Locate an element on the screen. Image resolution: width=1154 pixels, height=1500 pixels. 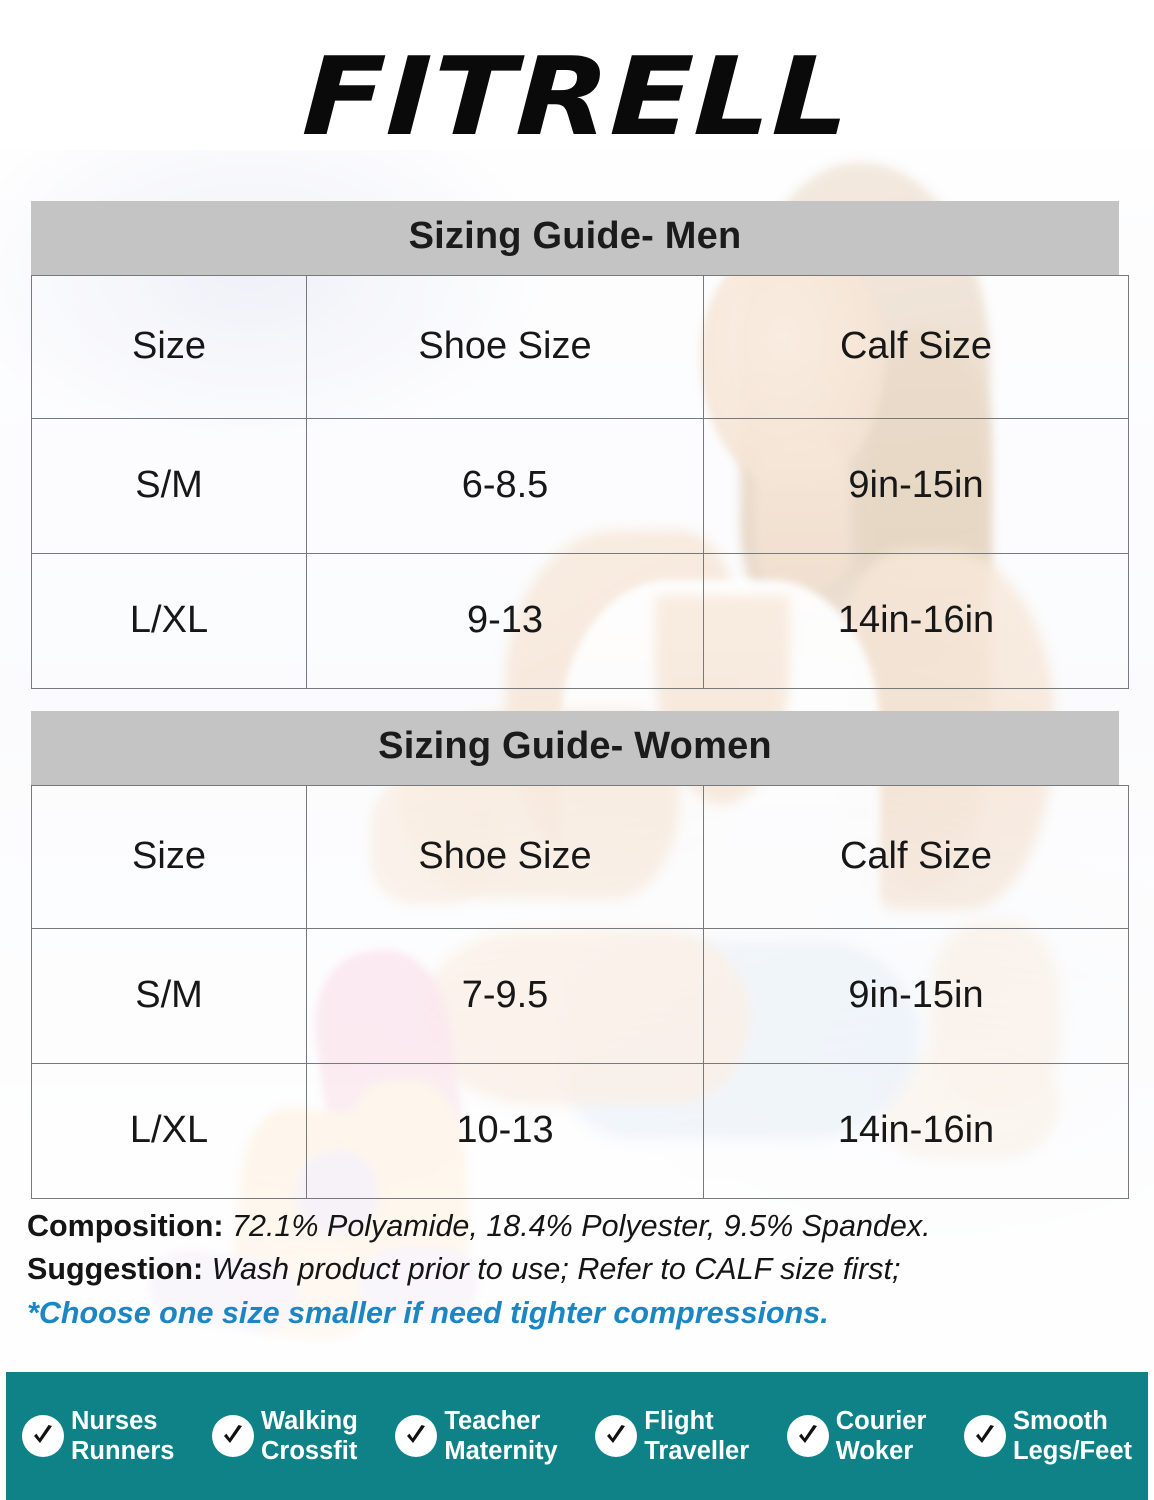
table-row: S/M 6-8.5 9in-15in is located at coordinates (580, 485).